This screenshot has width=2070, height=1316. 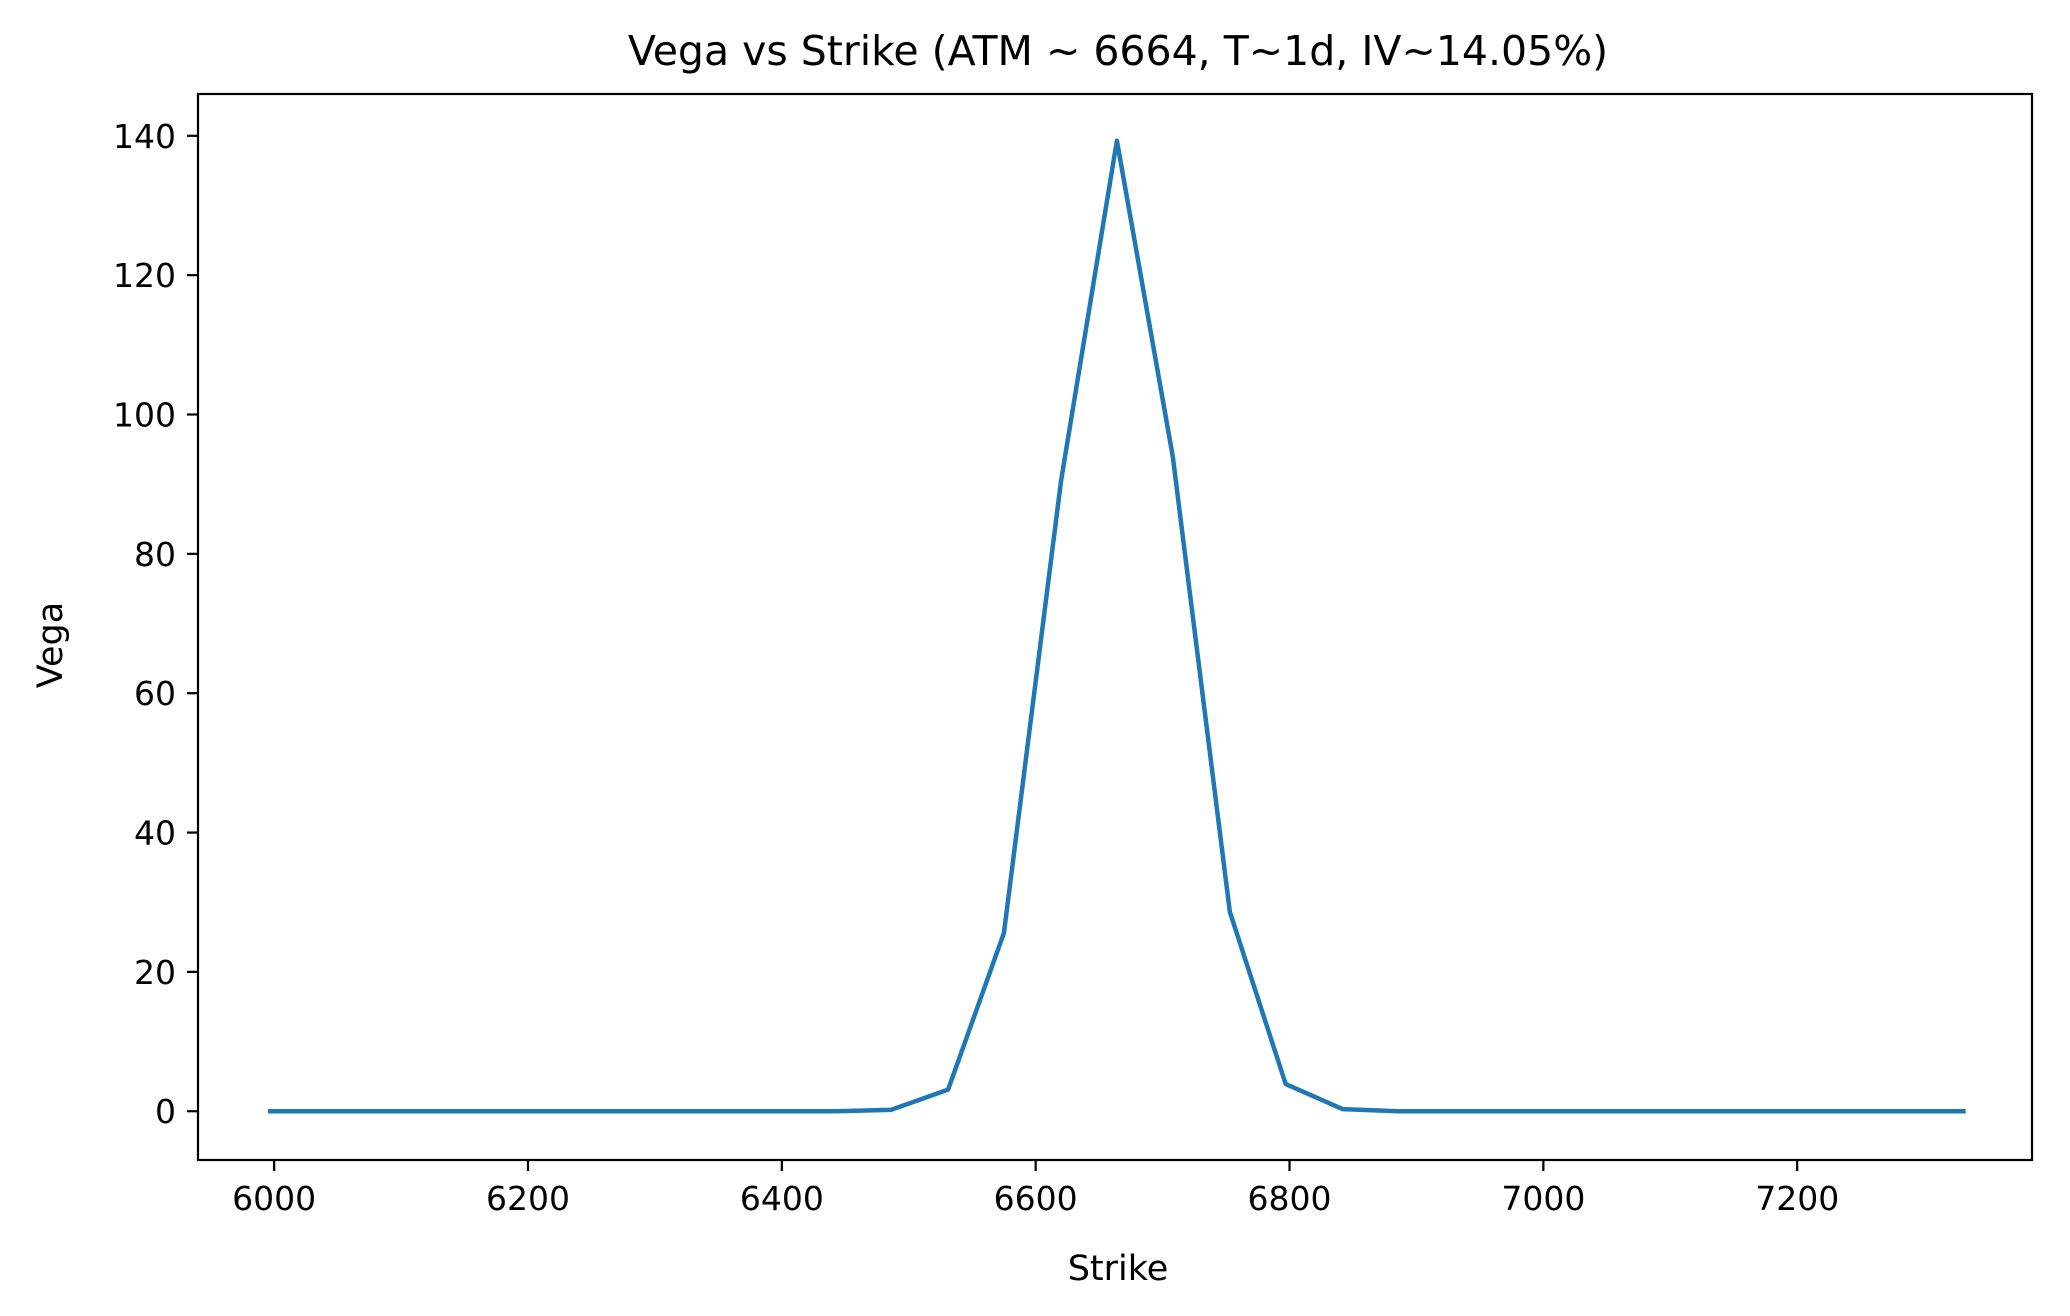 I want to click on x-axis-label: Strike, so click(x=1118, y=1269).